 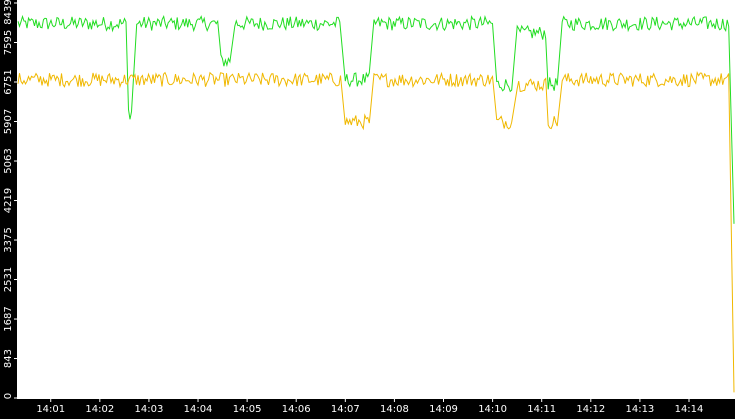 I want to click on x-tick-label: 14:10, so click(x=492, y=409).